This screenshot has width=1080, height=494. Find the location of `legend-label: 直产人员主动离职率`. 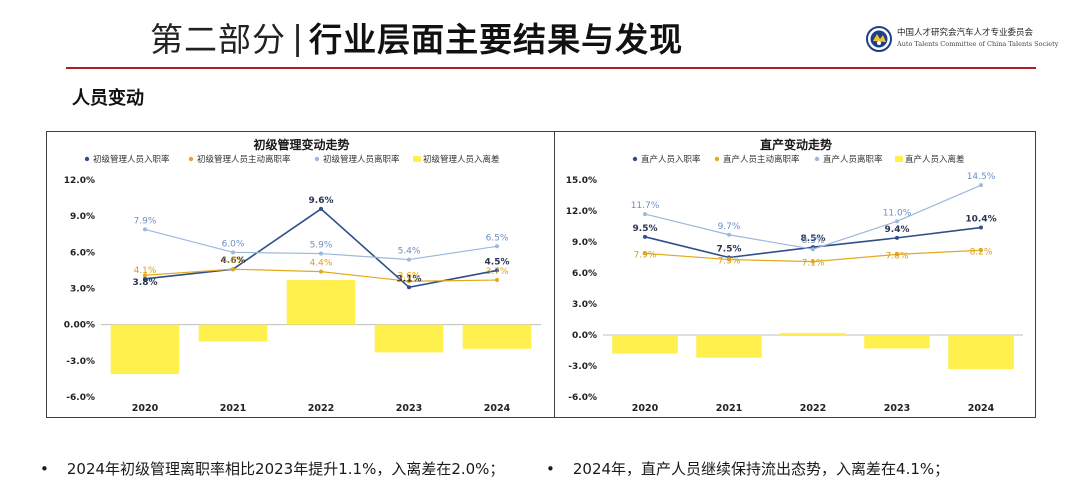

legend-label: 直产人员主动离职率 is located at coordinates (761, 159).